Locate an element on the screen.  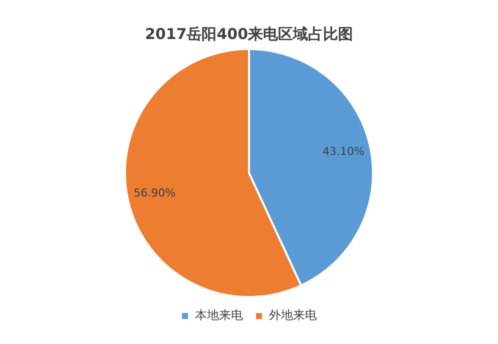
legend-label: 外地来电 is located at coordinates (293, 315).